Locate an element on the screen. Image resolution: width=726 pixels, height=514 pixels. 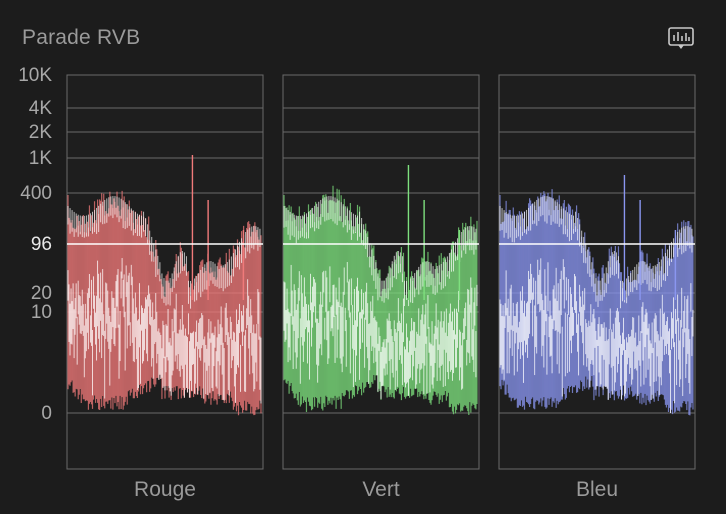
panel-title: Parade RVB is located at coordinates (81, 37).